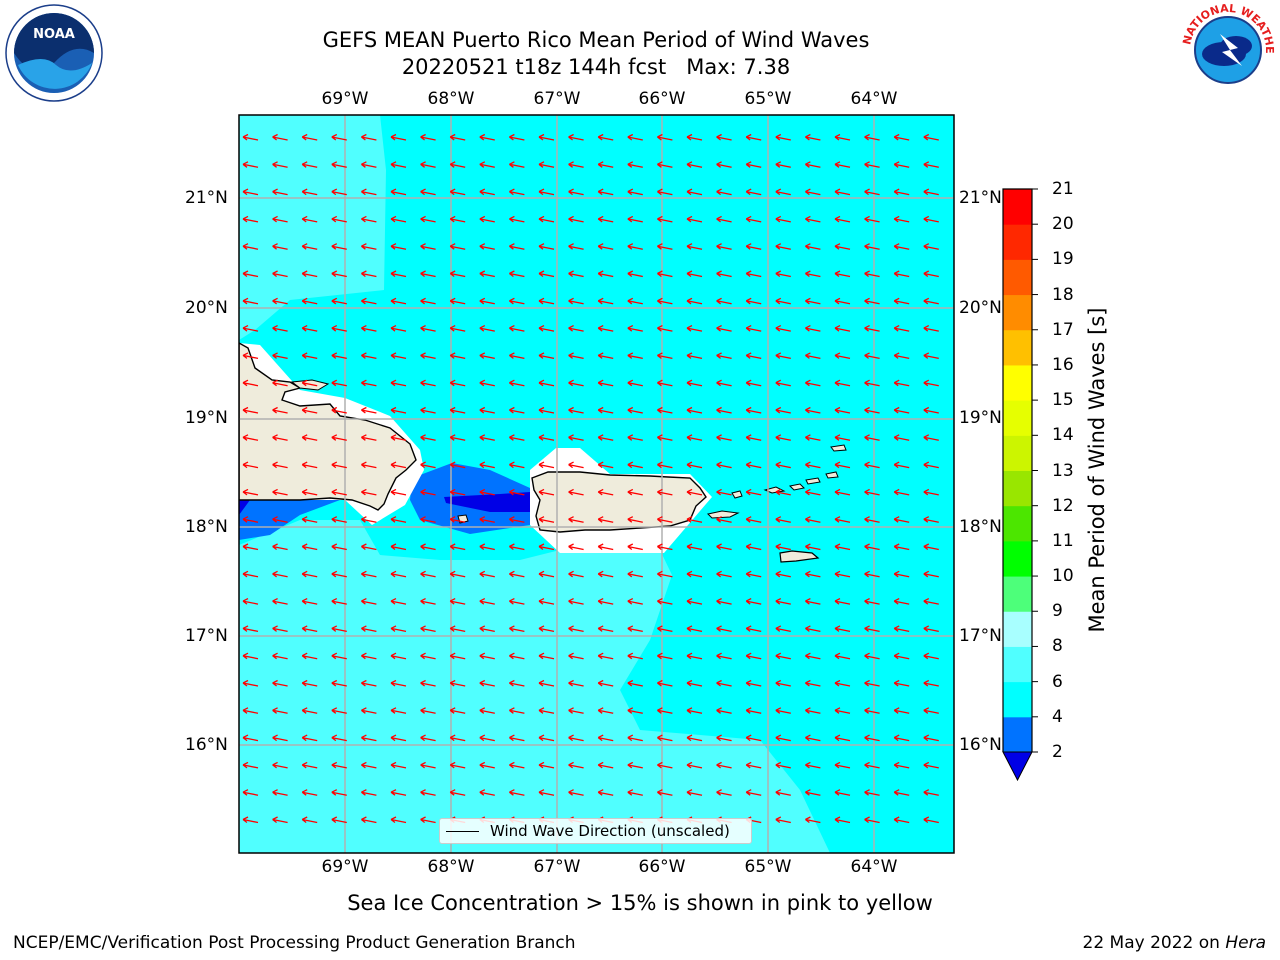  I want to click on lon-label-bottom: 64°W, so click(874, 867).